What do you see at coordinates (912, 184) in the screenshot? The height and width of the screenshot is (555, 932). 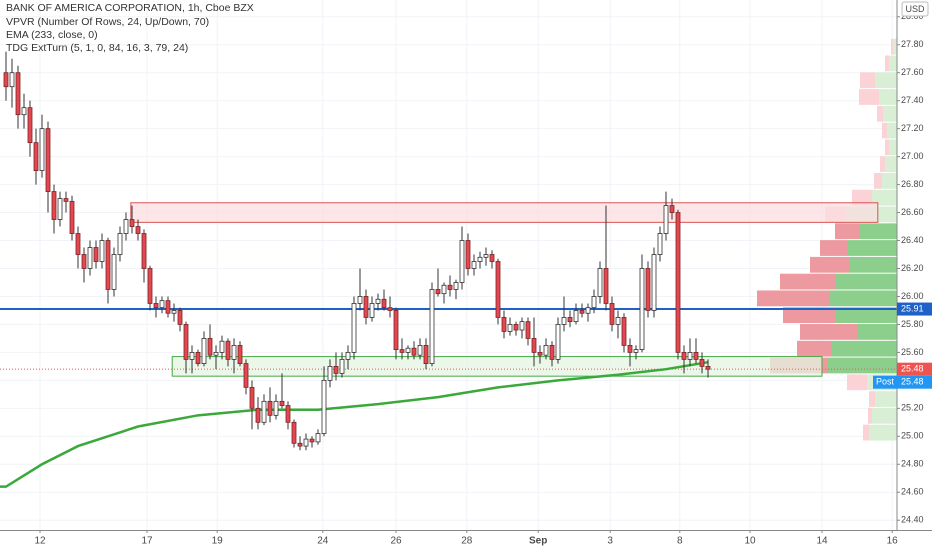 I see `y-tick-label: 26.80` at bounding box center [912, 184].